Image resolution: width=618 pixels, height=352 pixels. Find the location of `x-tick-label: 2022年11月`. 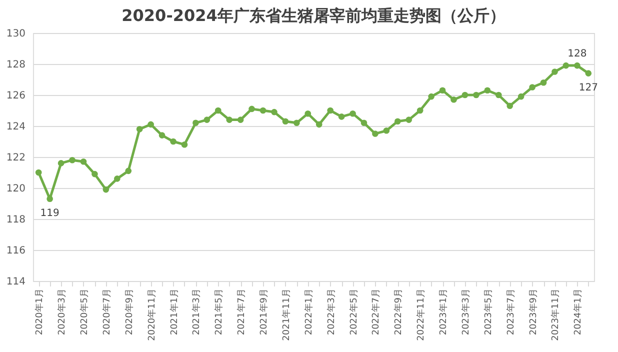

x-tick-label: 2022年11月 is located at coordinates (421, 314).